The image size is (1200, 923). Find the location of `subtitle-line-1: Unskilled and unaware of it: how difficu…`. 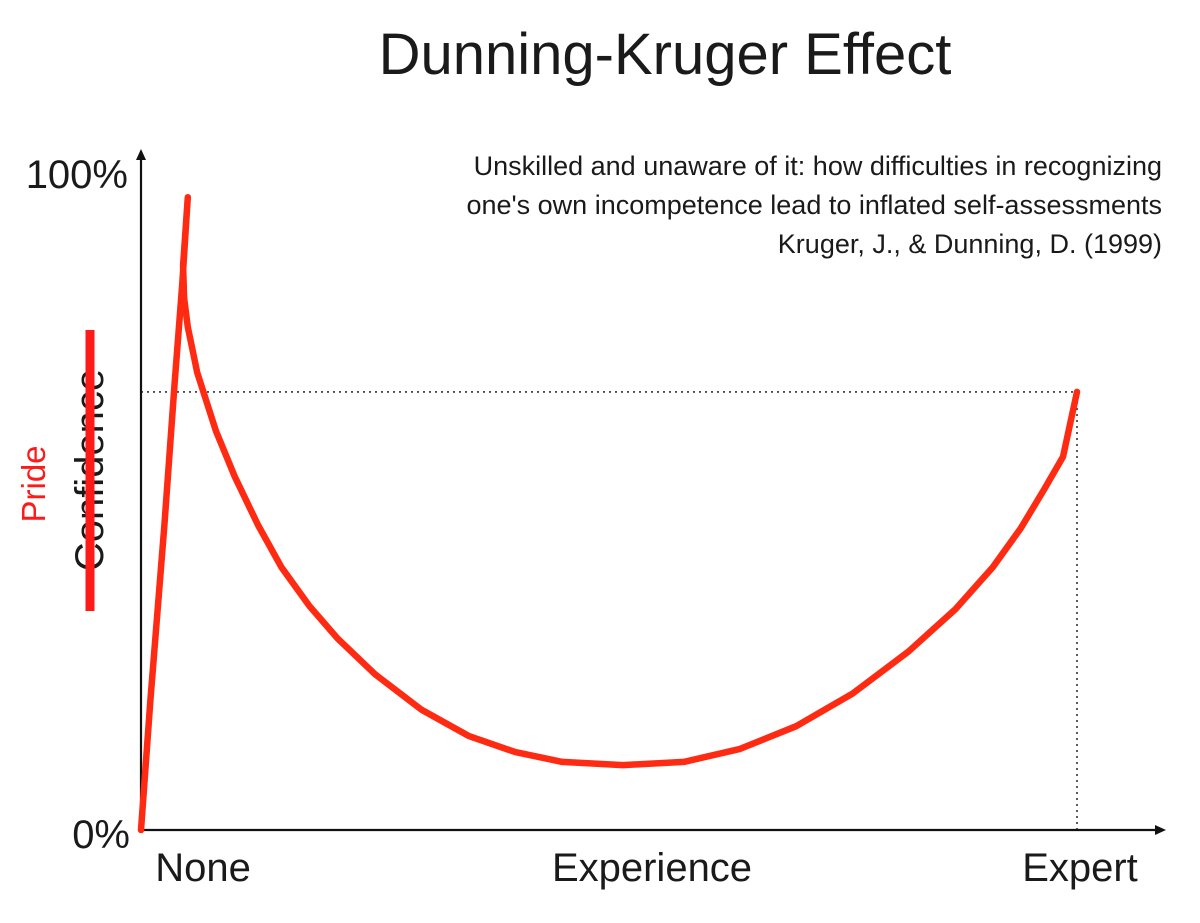

subtitle-line-1: Unskilled and unaware of it: how difficu… is located at coordinates (818, 166).